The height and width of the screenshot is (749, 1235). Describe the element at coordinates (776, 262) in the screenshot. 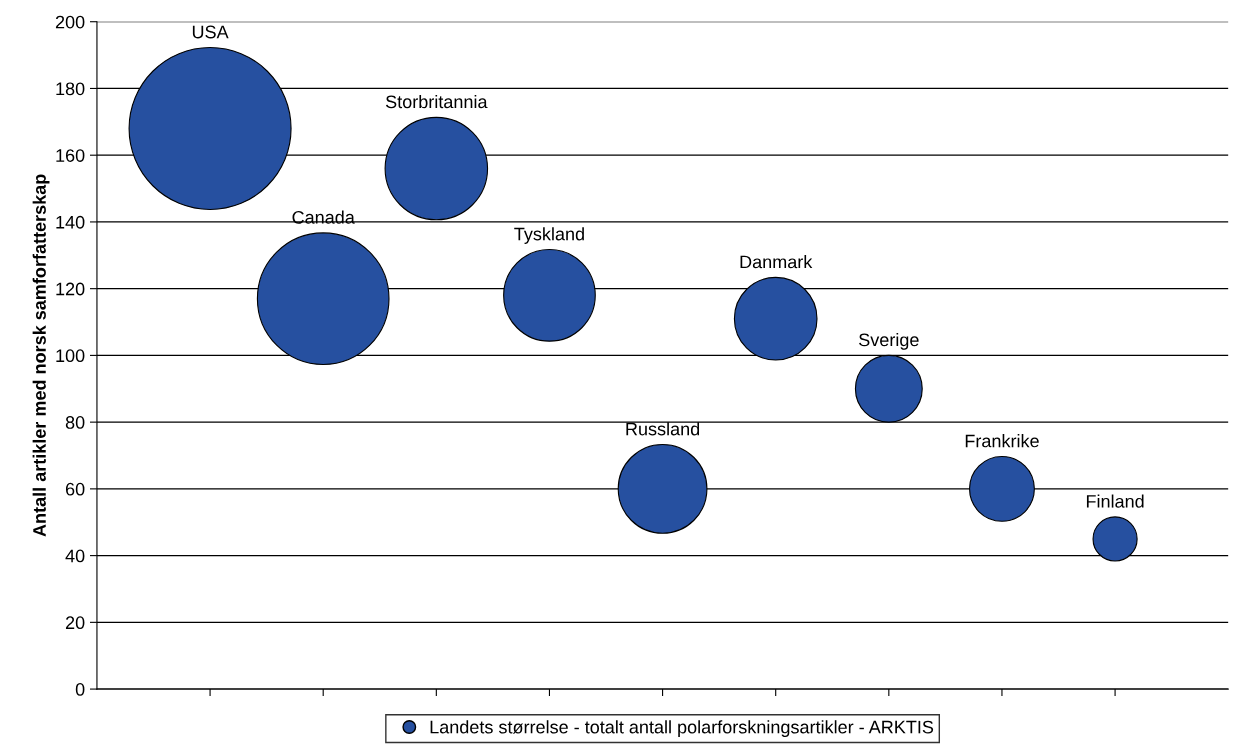

I see `x-tick-label: Danmark` at that location.